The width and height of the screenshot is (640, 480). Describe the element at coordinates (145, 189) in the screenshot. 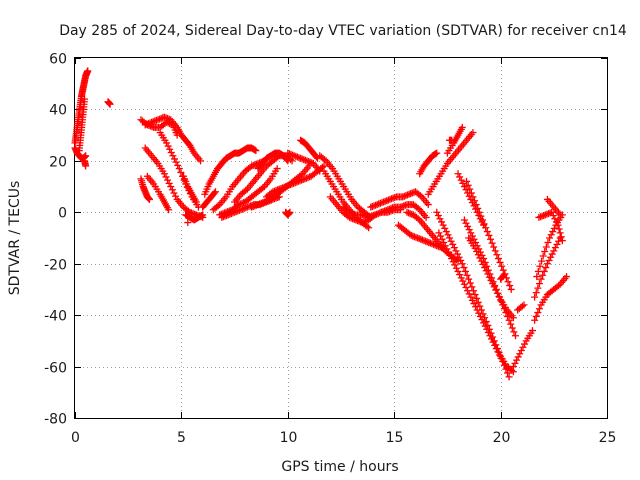

I see `series-arc-j` at that location.